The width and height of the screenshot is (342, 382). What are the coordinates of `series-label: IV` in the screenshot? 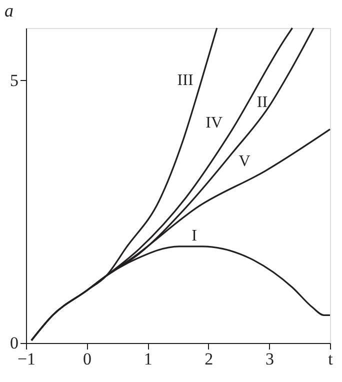 It's located at (214, 123).